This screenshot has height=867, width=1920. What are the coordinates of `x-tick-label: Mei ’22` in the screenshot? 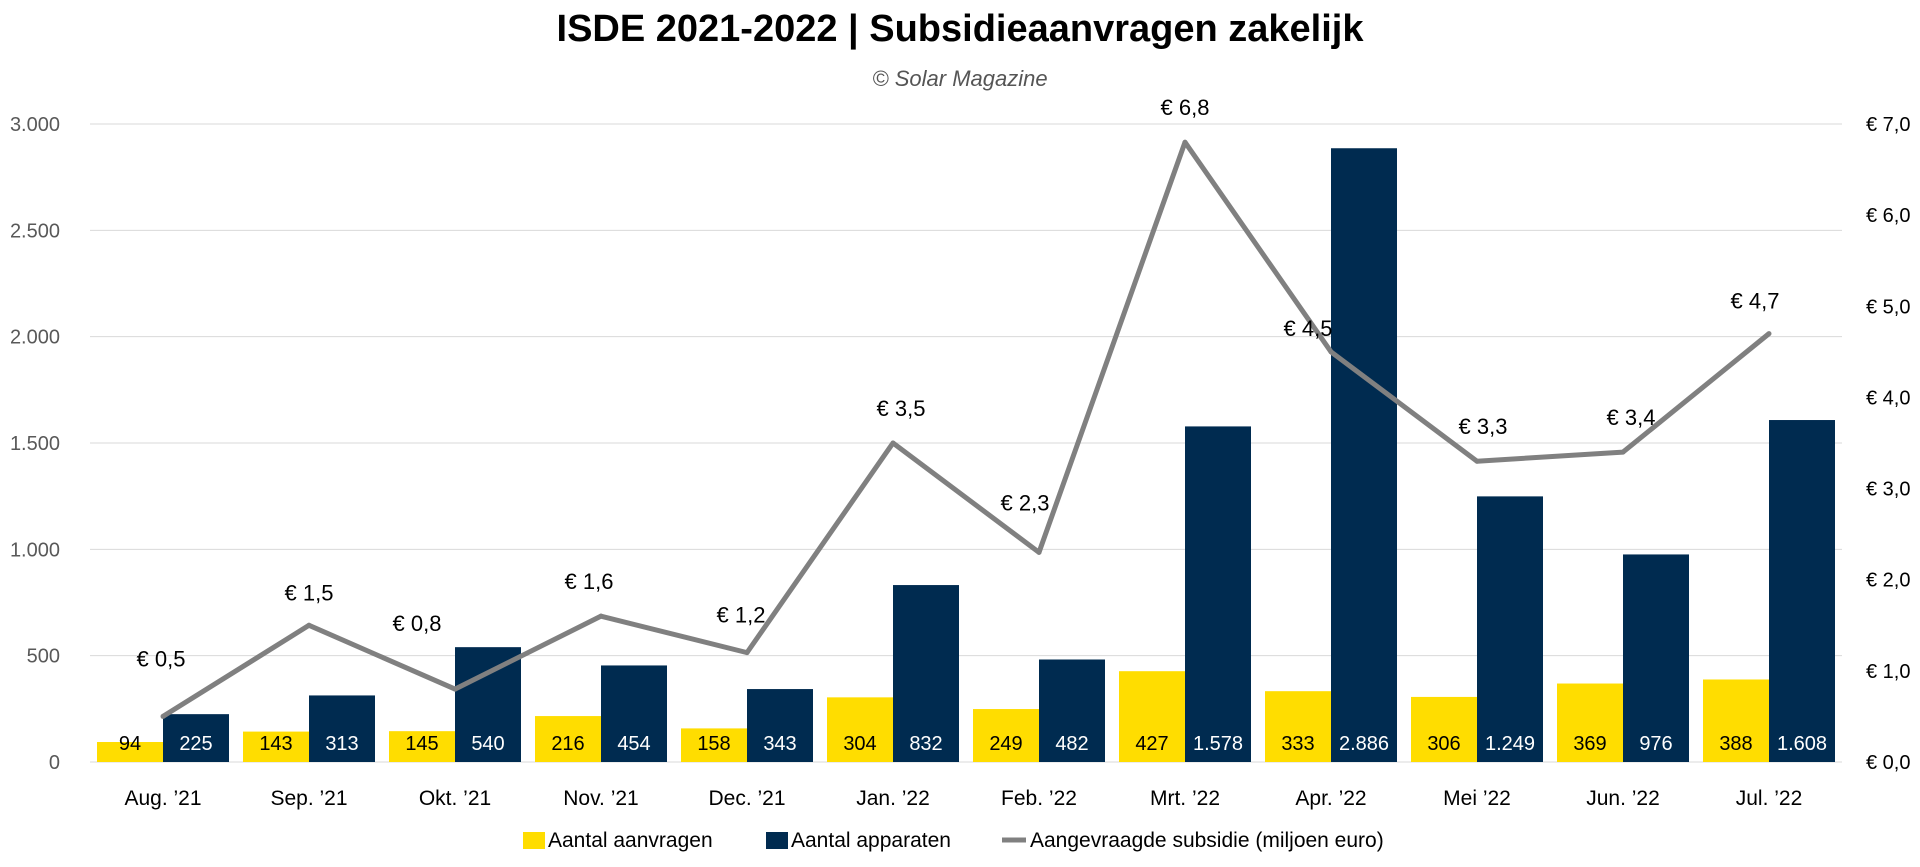 It's located at (1477, 798).